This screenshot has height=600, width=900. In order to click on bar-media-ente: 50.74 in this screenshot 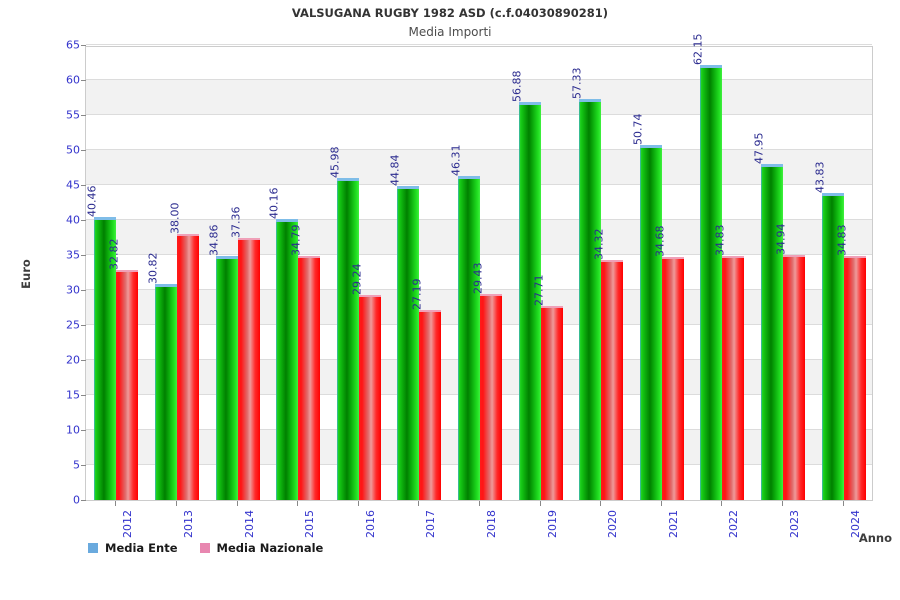, I will do `click(646, 306)`.